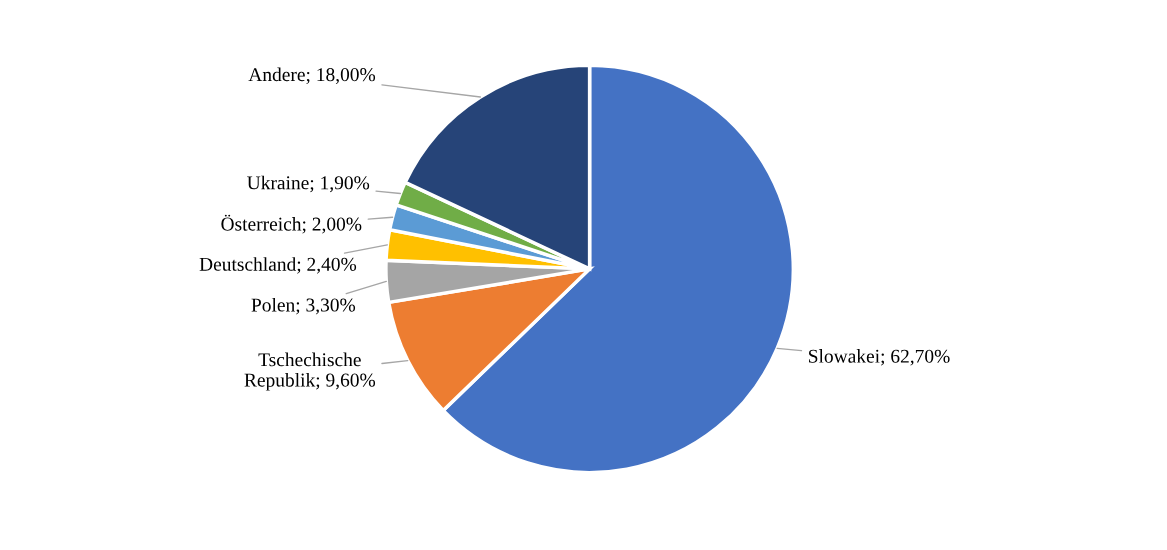 Image resolution: width=1167 pixels, height=550 pixels. What do you see at coordinates (278, 265) in the screenshot?
I see `slice-label: Deutschland; 2,40%` at bounding box center [278, 265].